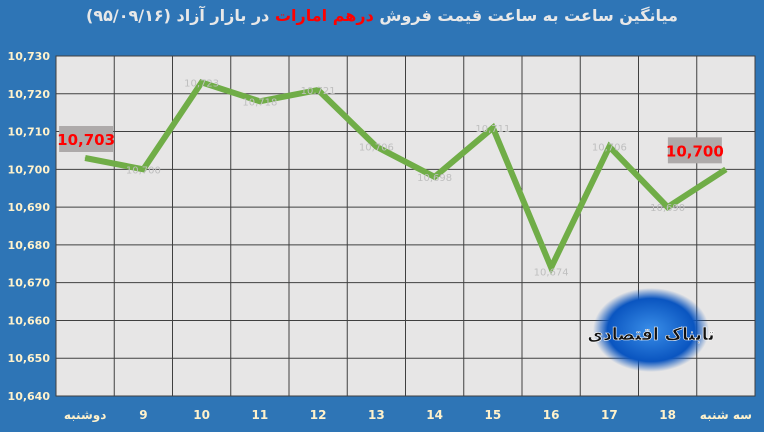 This screenshot has height=432, width=764. I want to click on data-label: 10,690, so click(667, 208).